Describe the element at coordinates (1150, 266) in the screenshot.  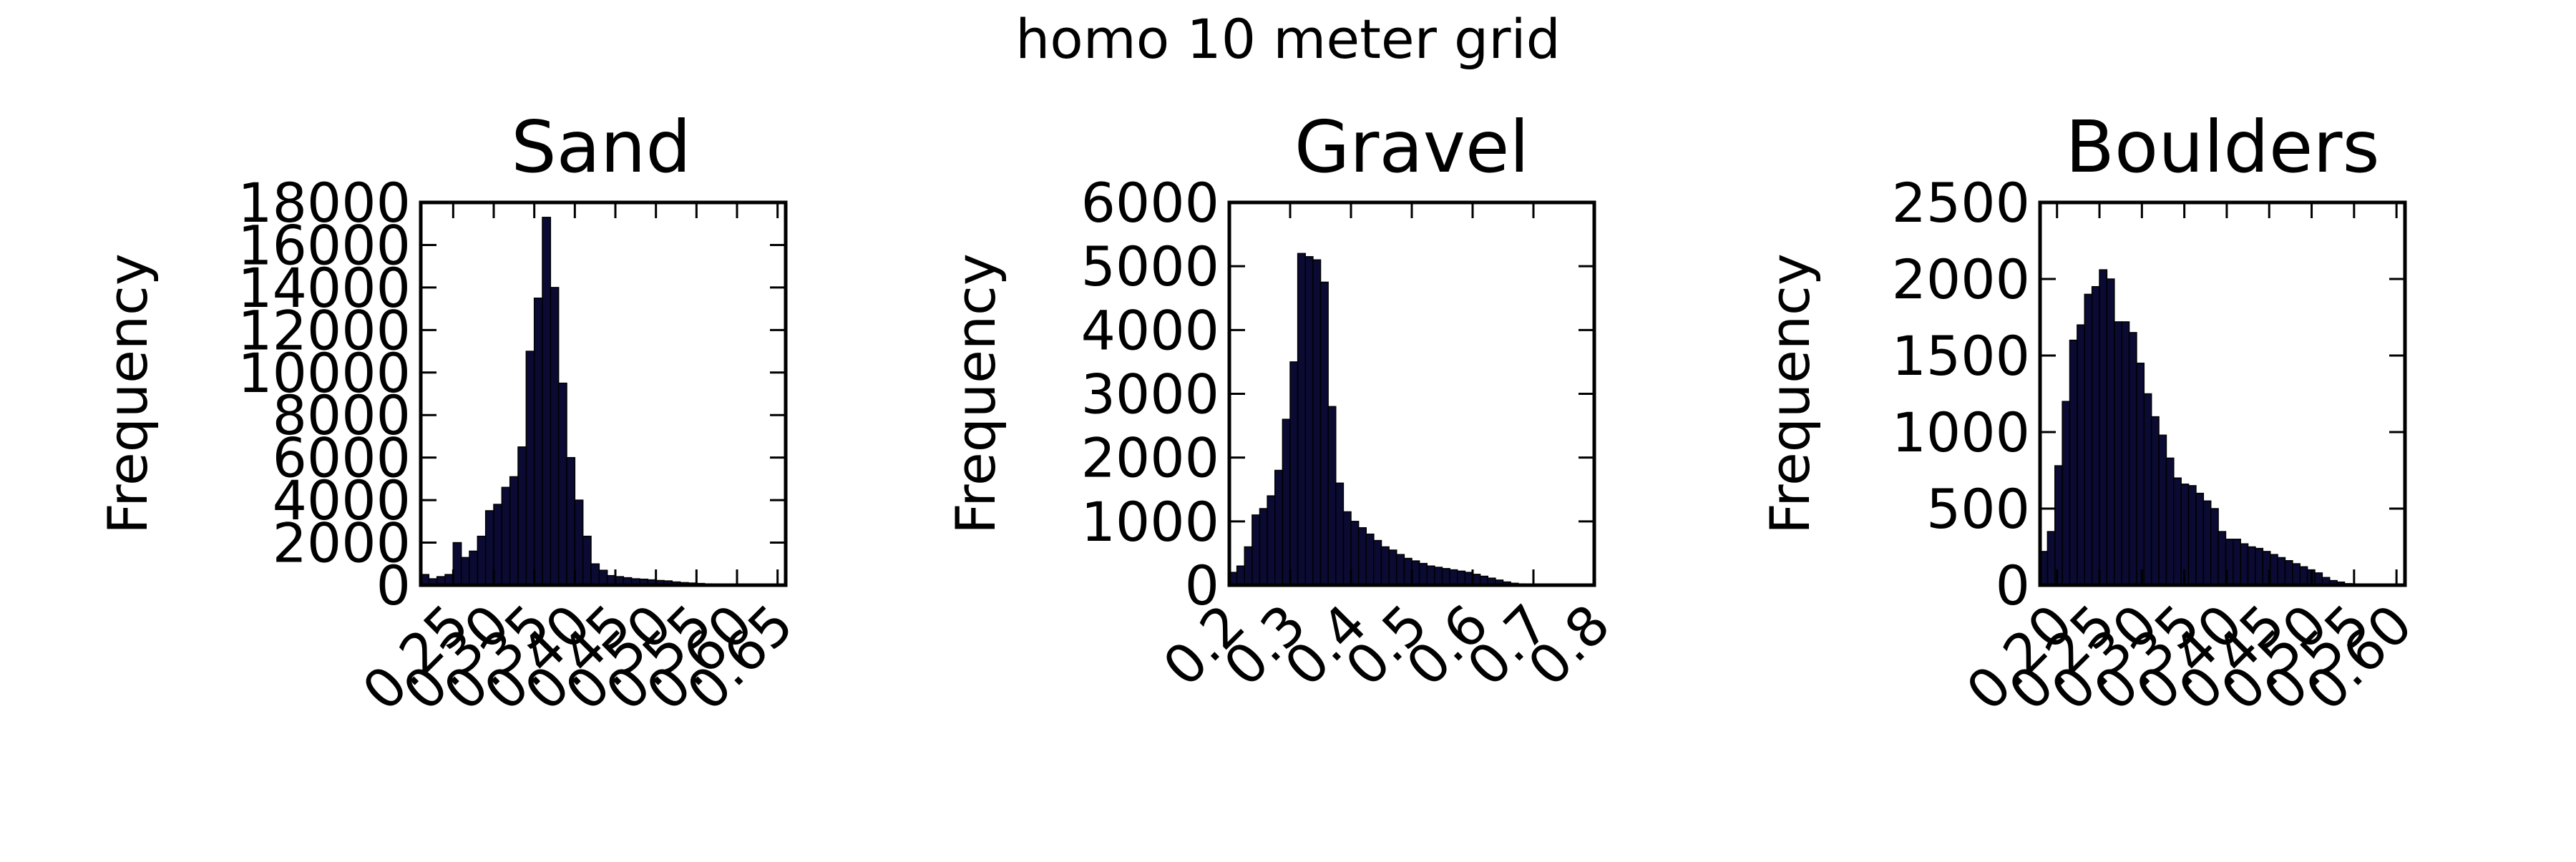
I see `y-tick-label: 5000` at that location.